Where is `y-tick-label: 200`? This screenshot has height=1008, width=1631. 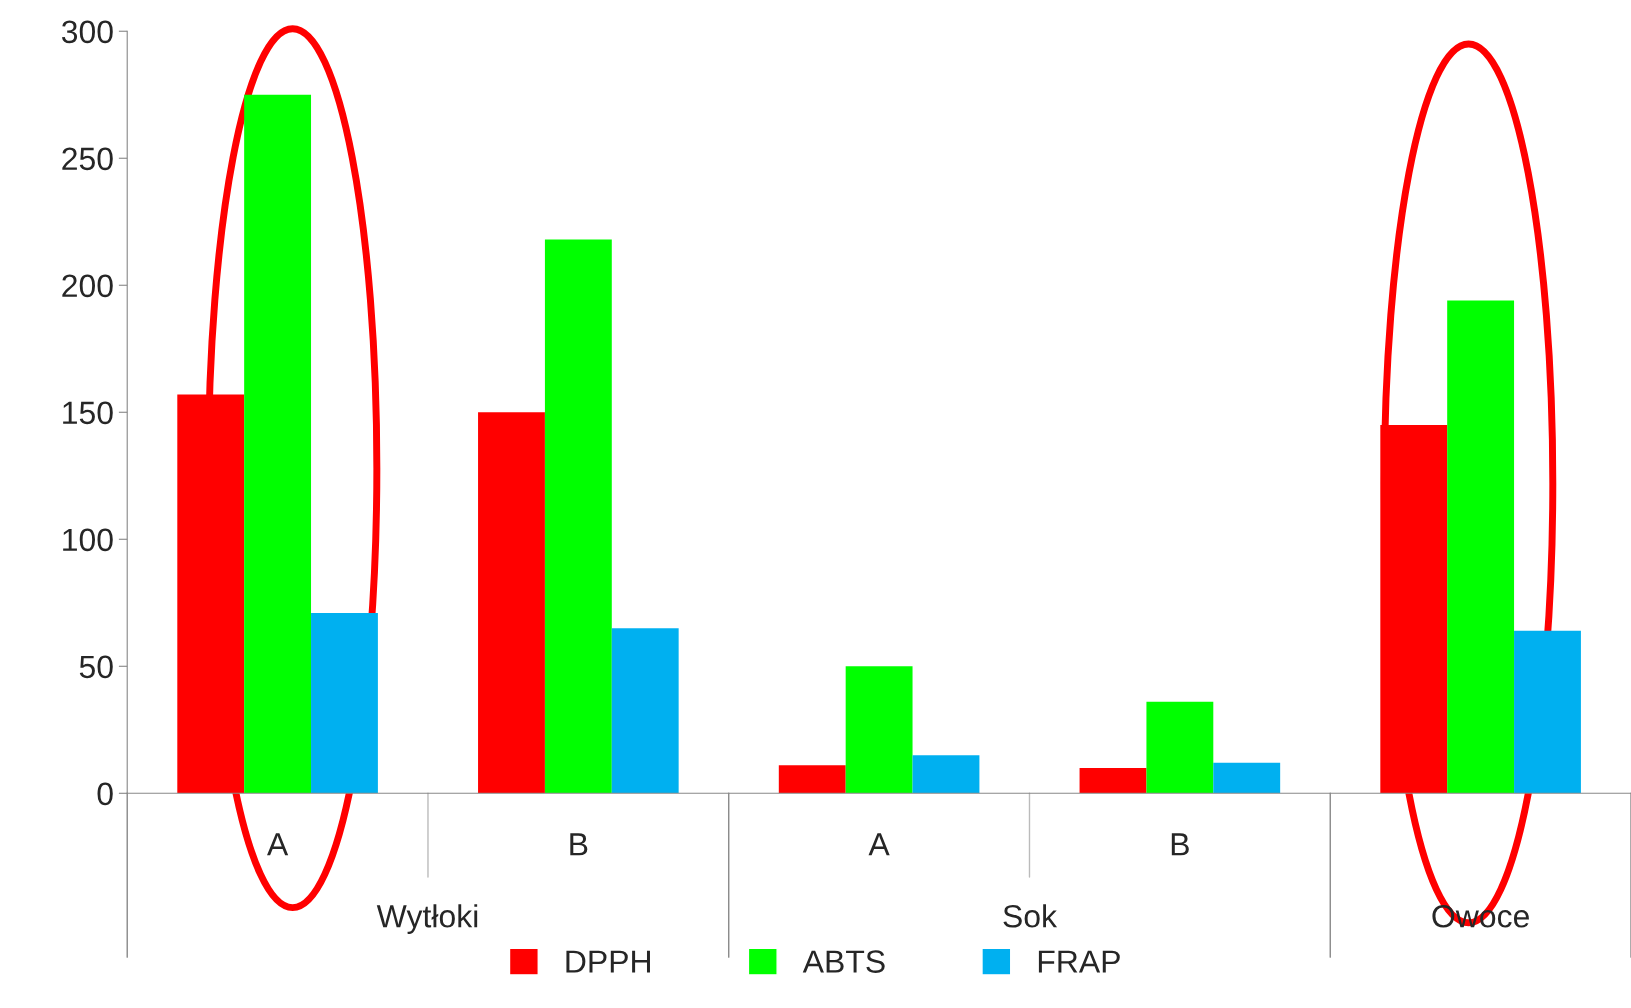
y-tick-label: 200 is located at coordinates (87, 286).